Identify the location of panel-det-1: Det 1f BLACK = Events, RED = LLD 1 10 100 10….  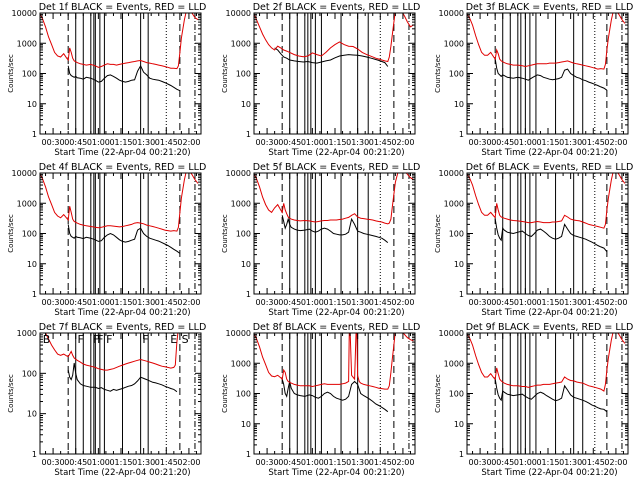
(106, 80).